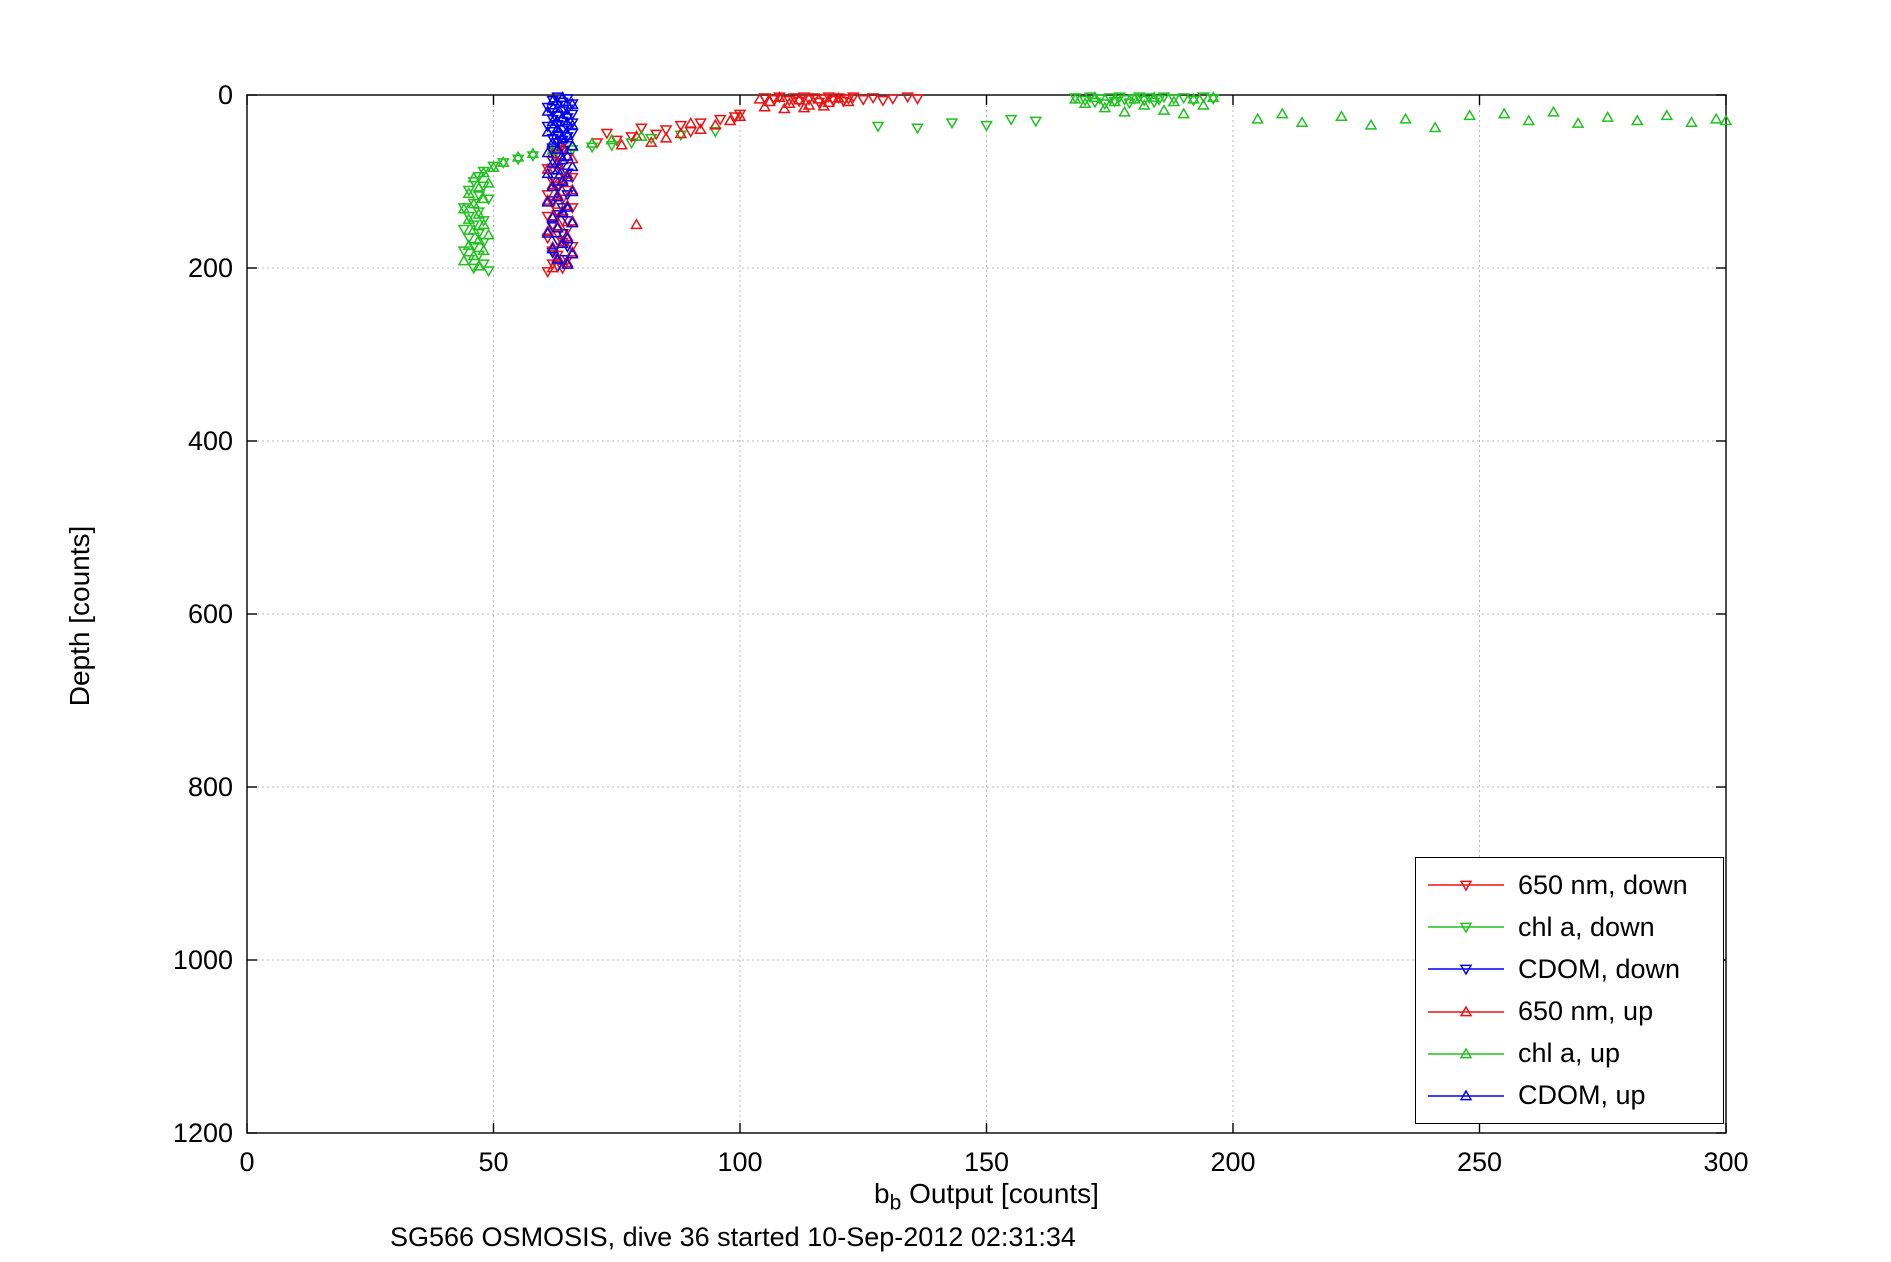 The image size is (1891, 1262). I want to click on y-tick-label: 200, so click(210, 268).